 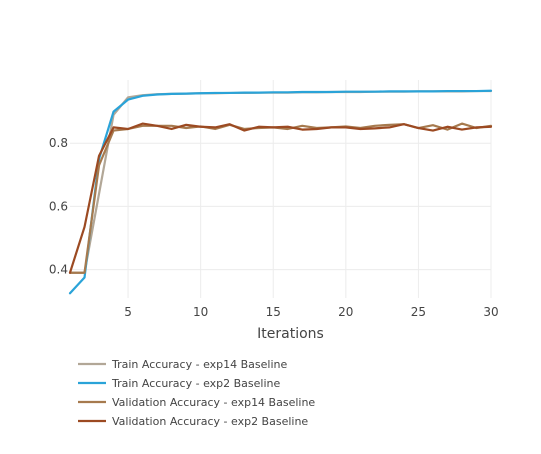 I want to click on y-tick-label: 0.6, so click(x=58, y=206).